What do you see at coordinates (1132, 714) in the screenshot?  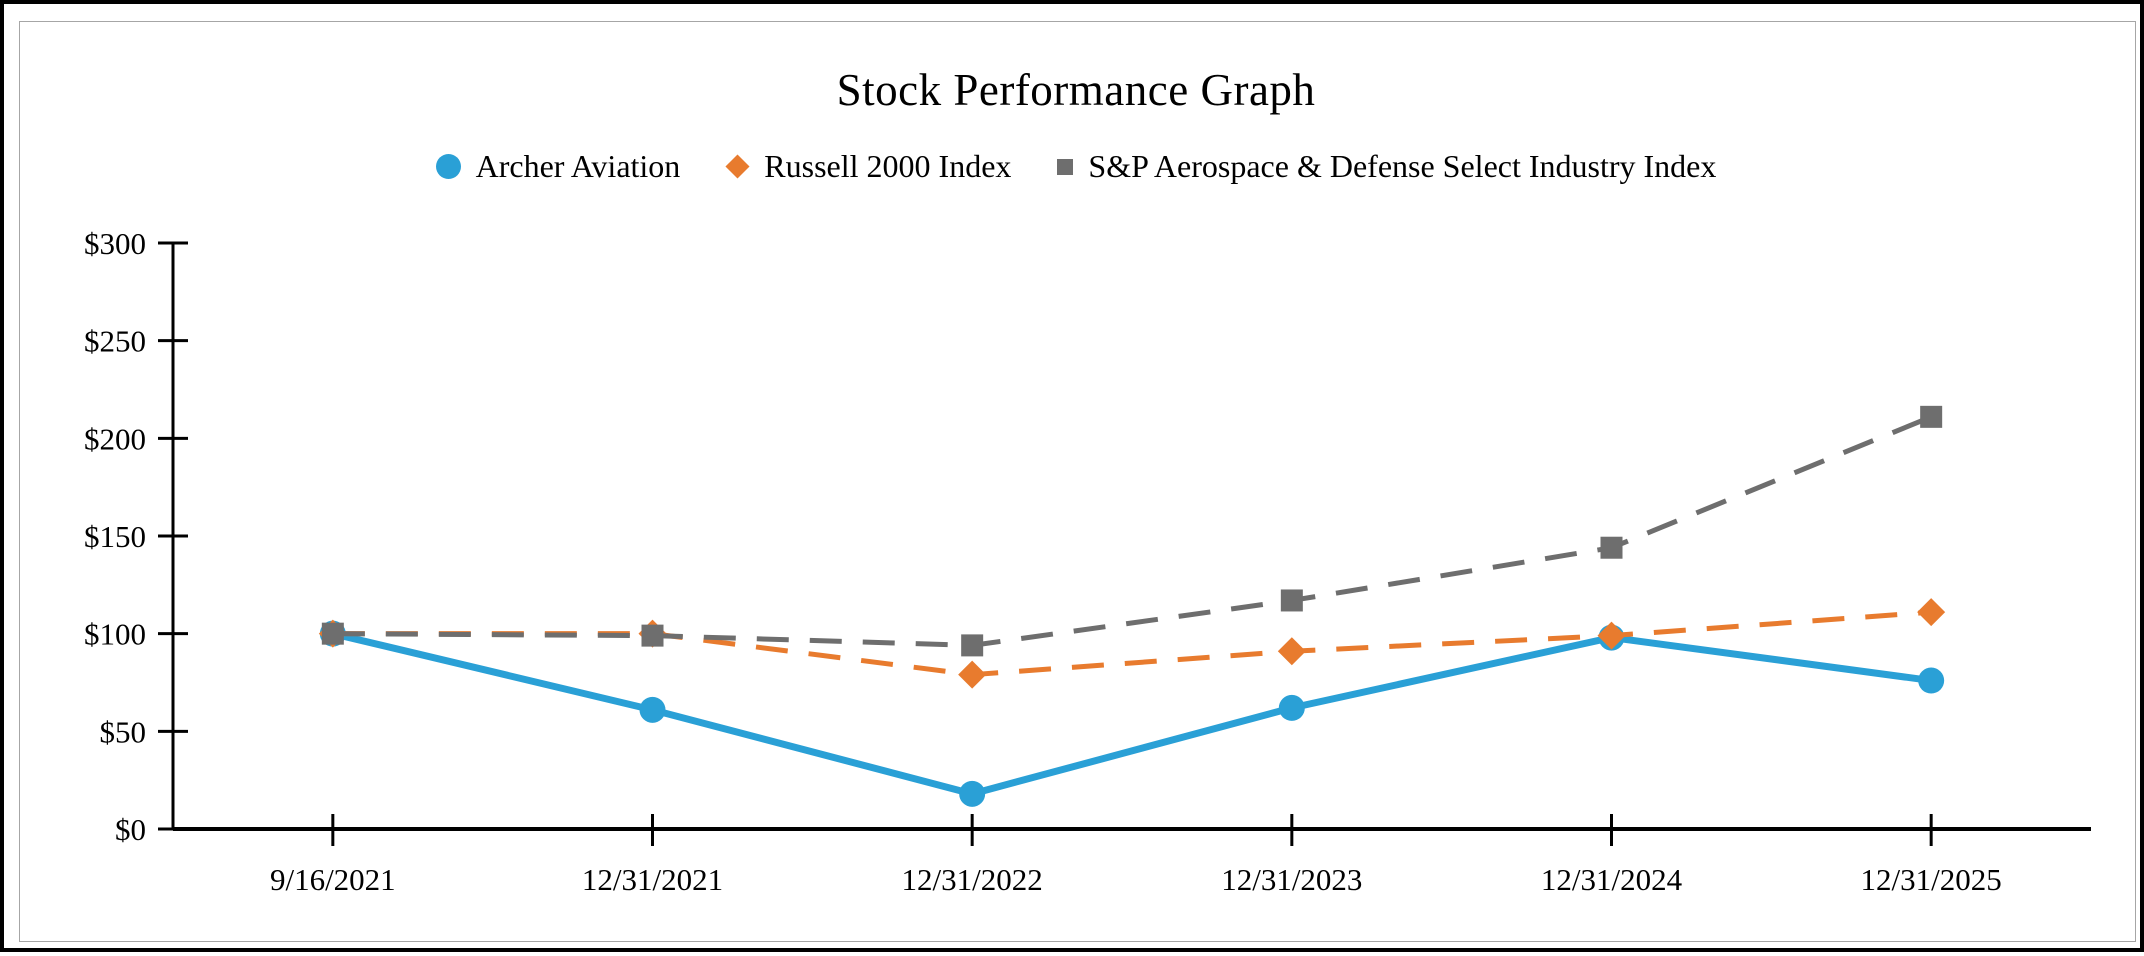 I see `series-line-archer-aviation` at bounding box center [1132, 714].